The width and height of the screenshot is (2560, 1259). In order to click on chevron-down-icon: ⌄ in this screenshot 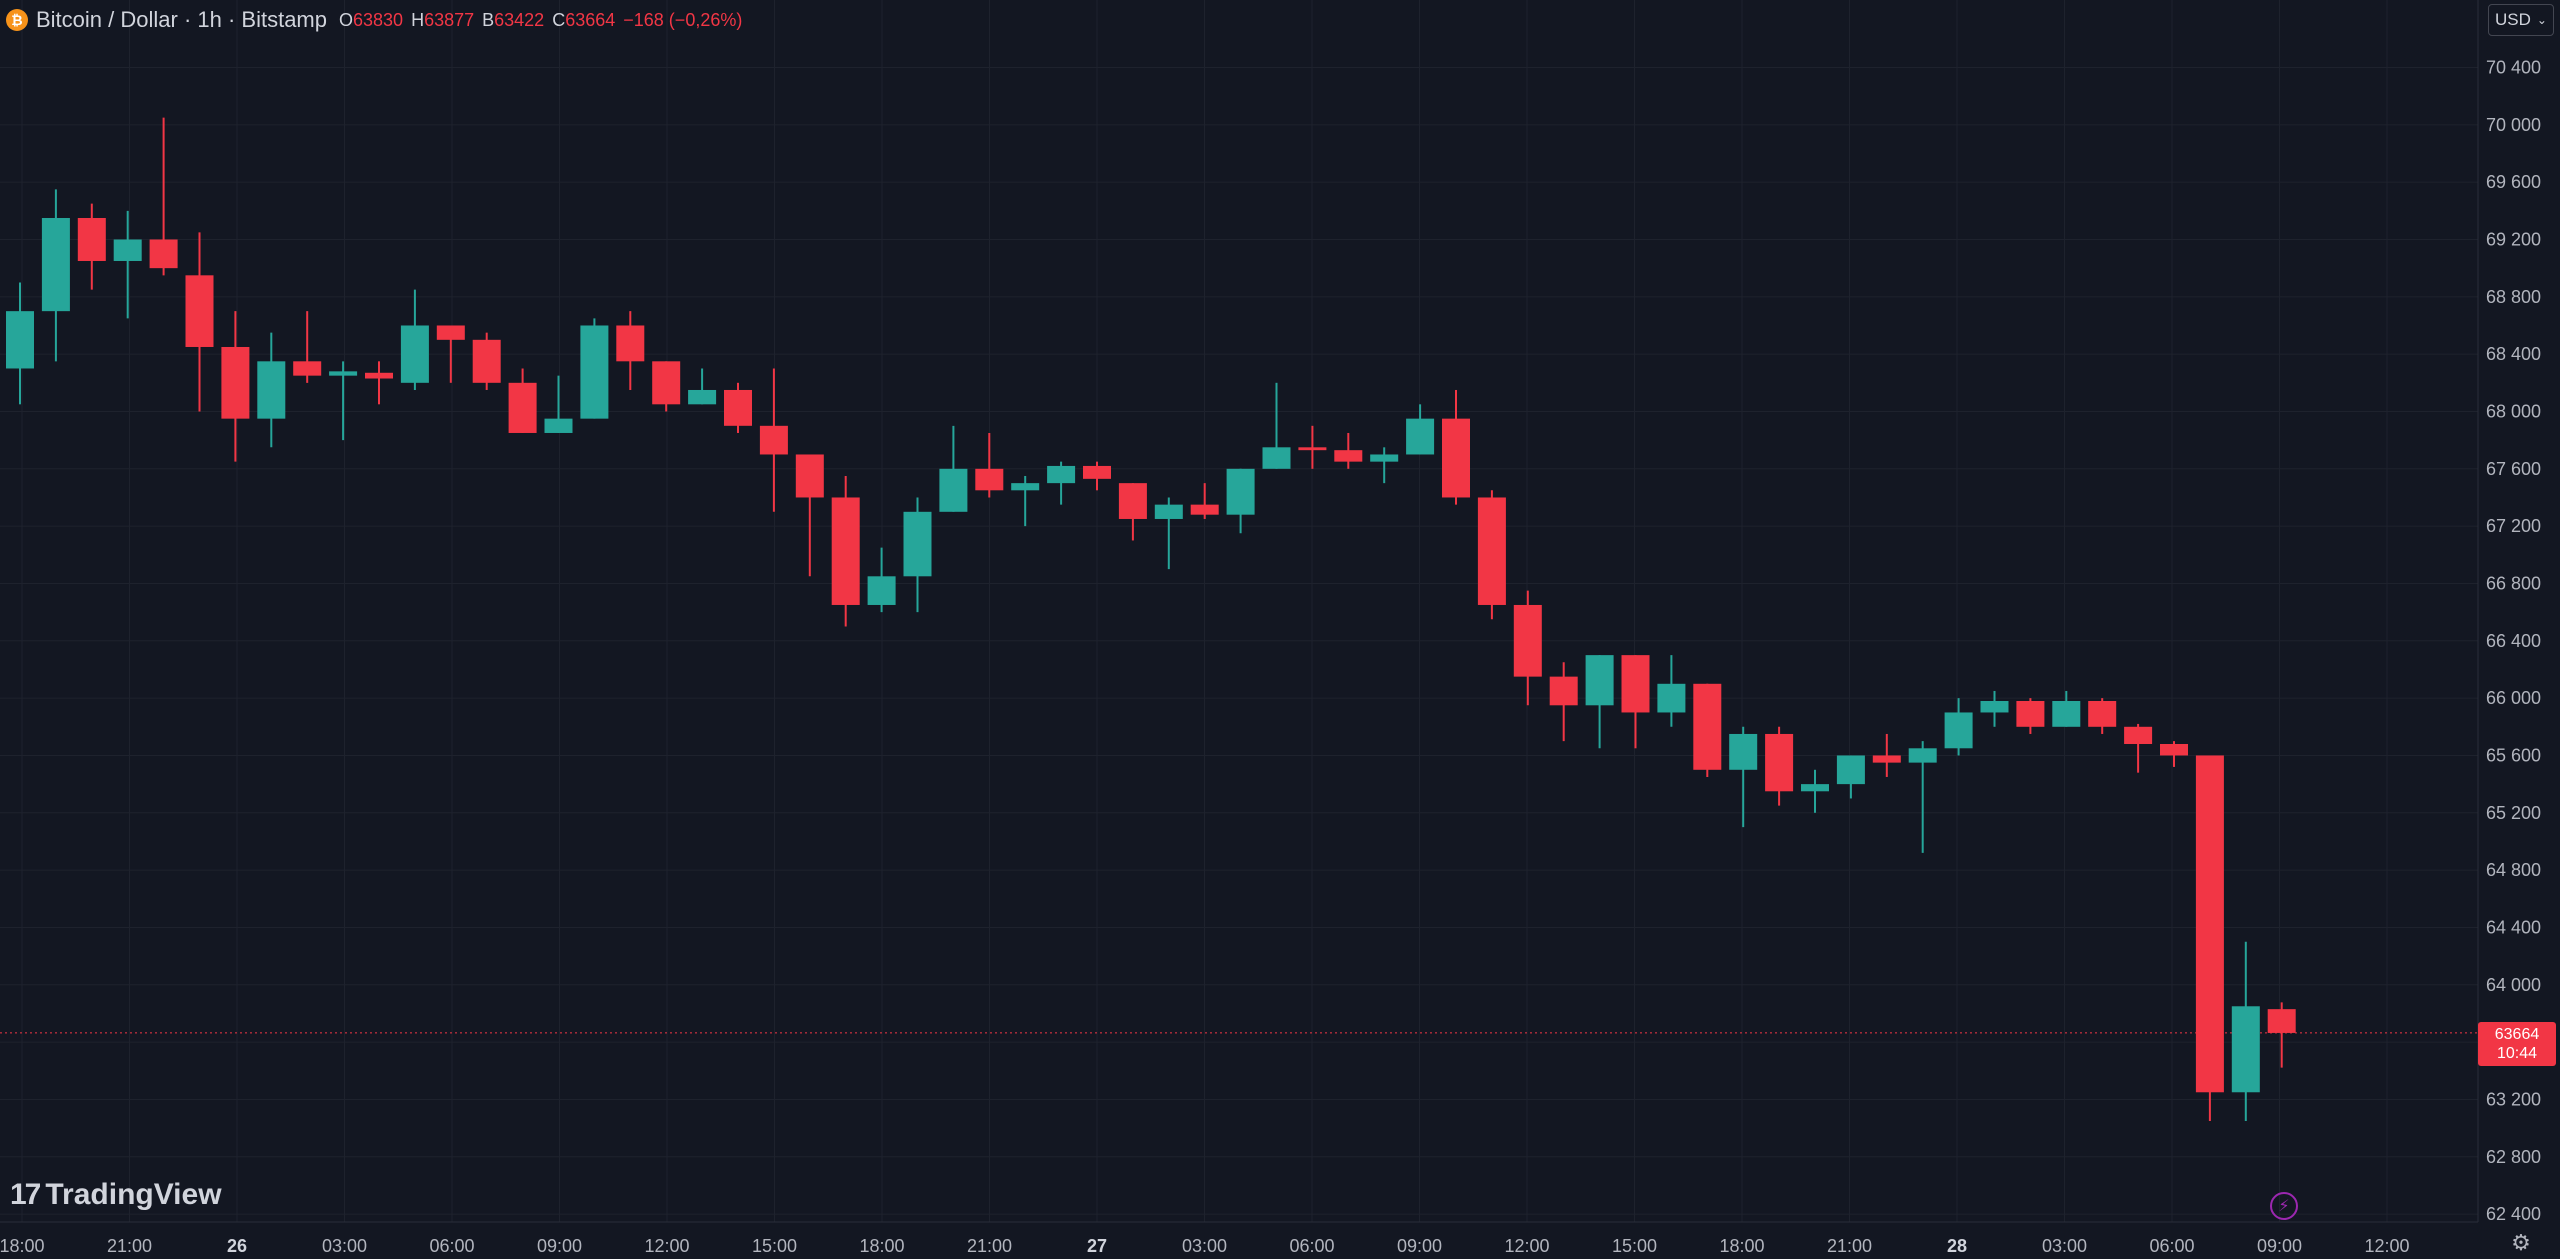, I will do `click(2541, 20)`.